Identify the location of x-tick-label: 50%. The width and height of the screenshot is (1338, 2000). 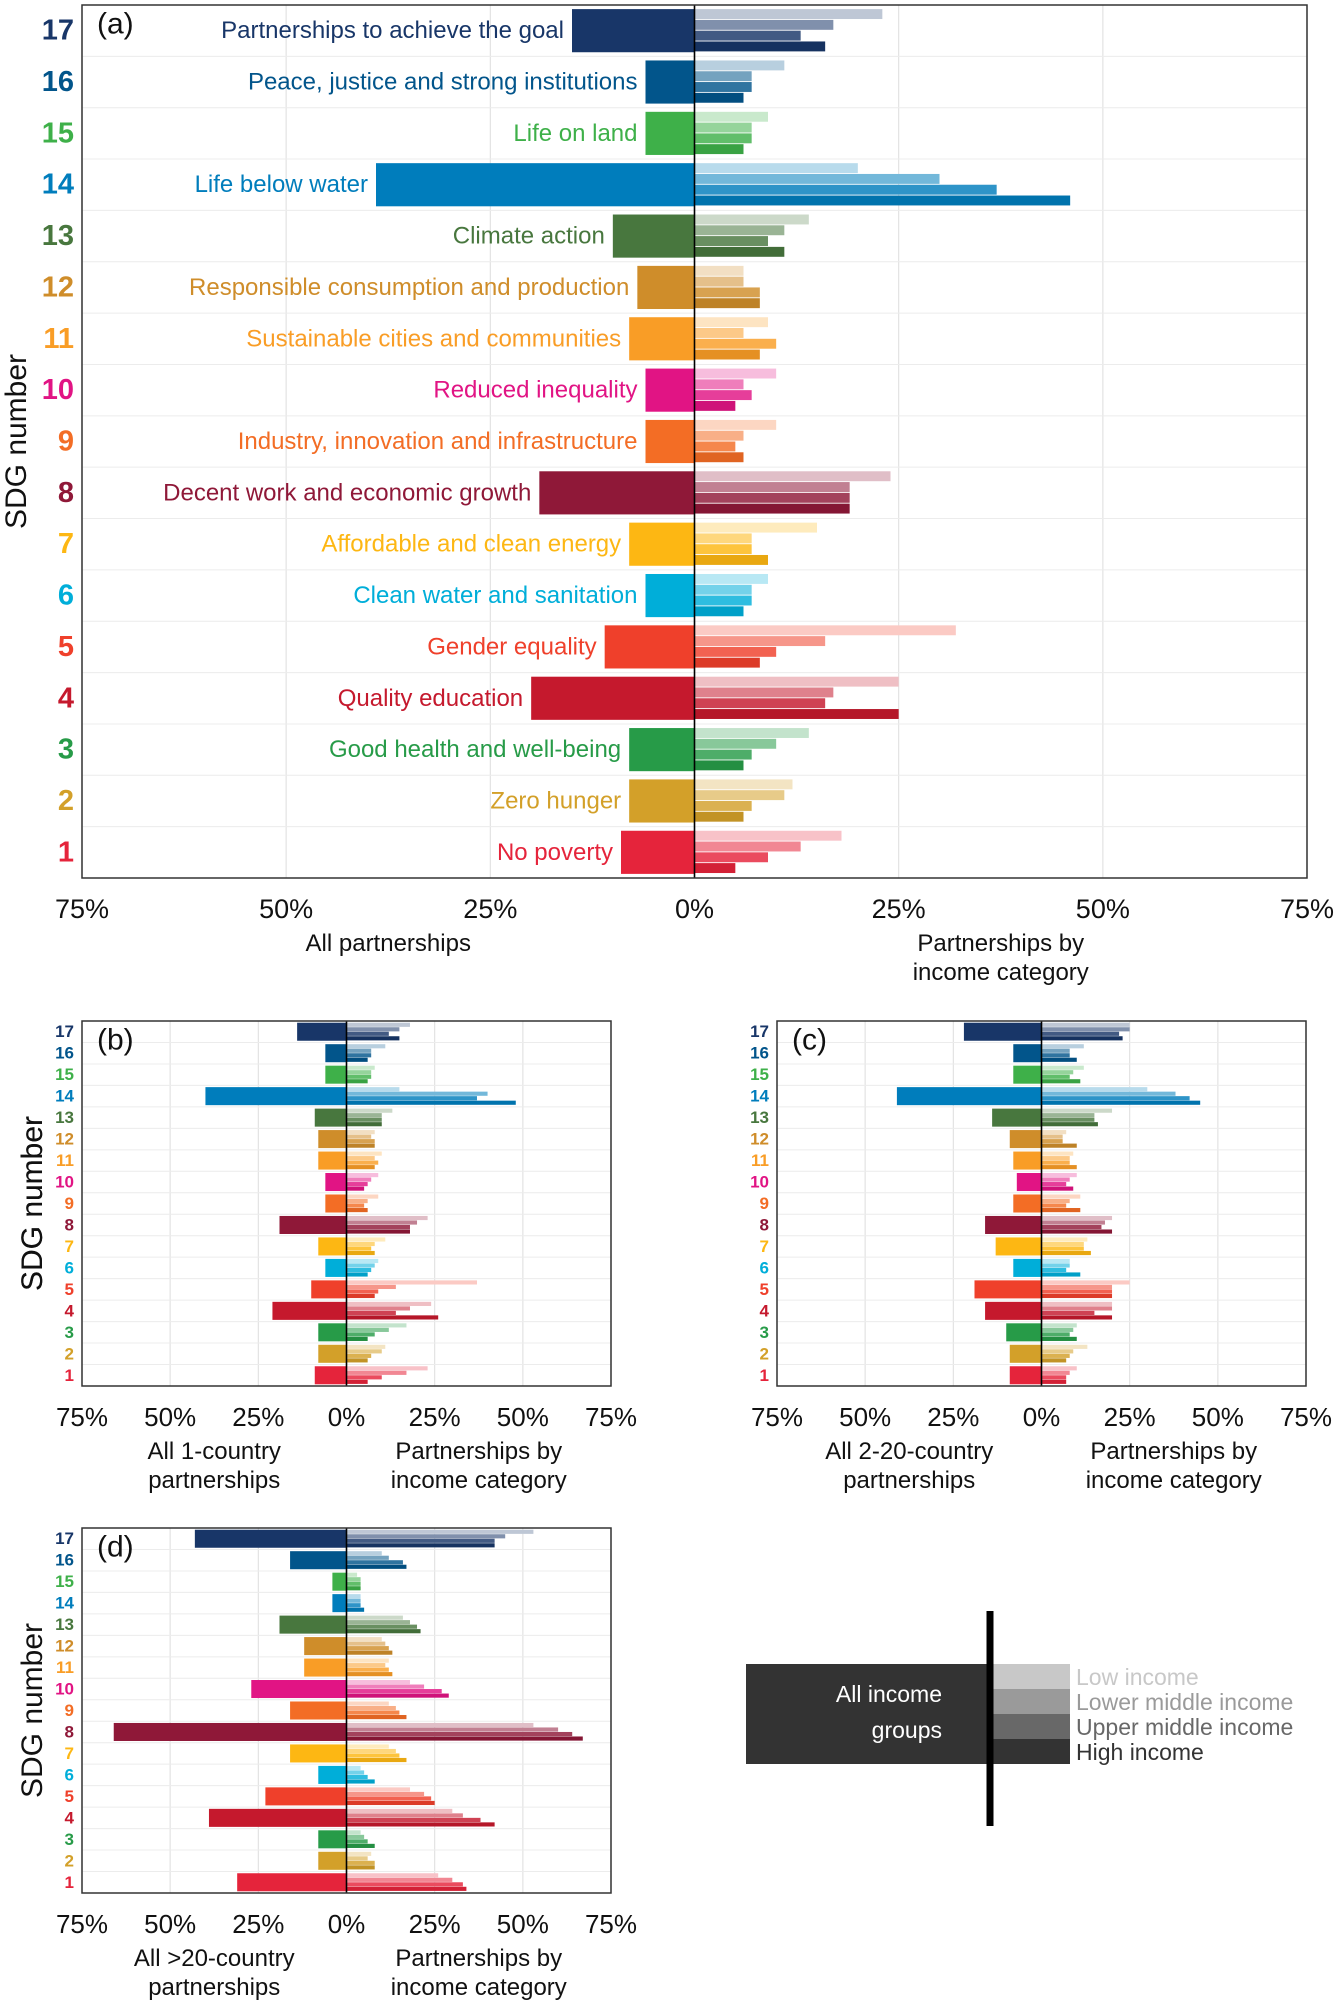
(865, 1417).